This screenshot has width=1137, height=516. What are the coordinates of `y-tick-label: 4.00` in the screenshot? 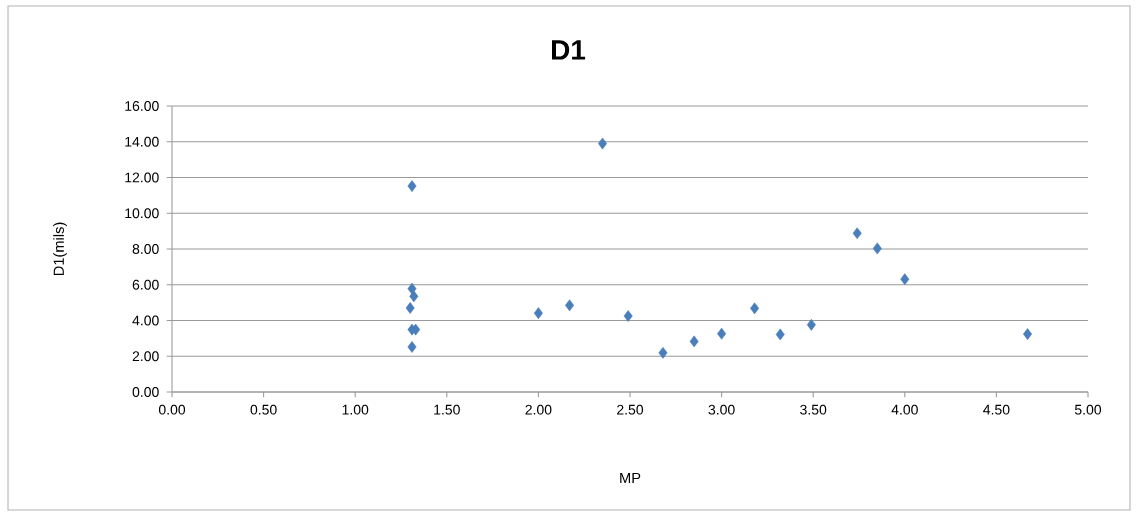 It's located at (145, 320).